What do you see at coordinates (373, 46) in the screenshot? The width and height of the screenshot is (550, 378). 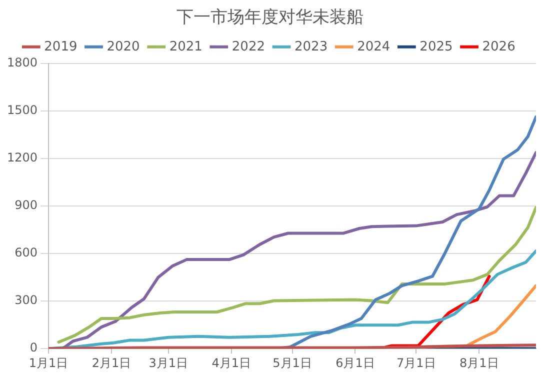 I see `legend-label: 2024` at bounding box center [373, 46].